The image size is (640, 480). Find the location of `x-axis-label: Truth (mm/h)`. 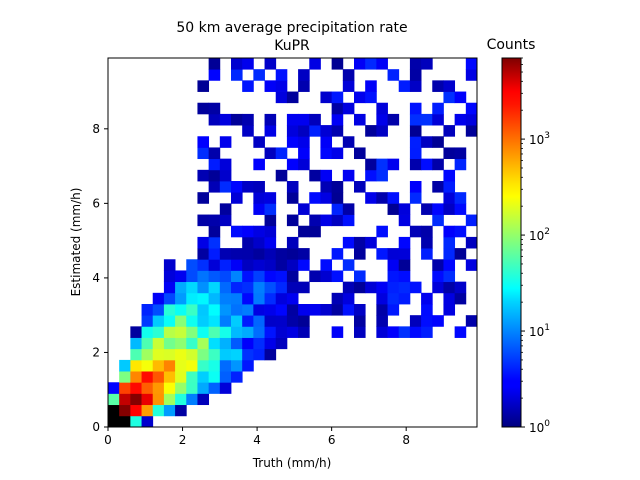

x-axis-label: Truth (mm/h) is located at coordinates (292, 463).